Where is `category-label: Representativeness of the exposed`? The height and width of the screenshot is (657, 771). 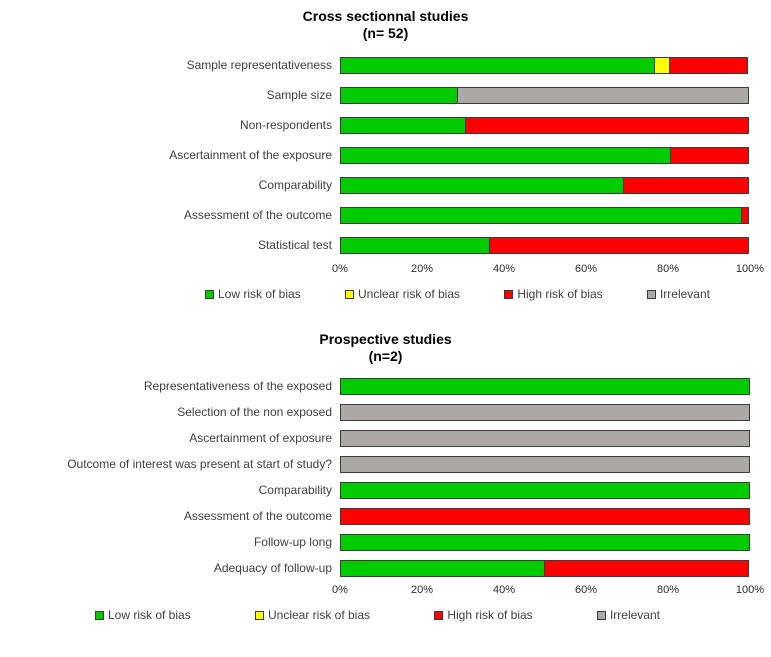 category-label: Representativeness of the exposed is located at coordinates (237, 386).